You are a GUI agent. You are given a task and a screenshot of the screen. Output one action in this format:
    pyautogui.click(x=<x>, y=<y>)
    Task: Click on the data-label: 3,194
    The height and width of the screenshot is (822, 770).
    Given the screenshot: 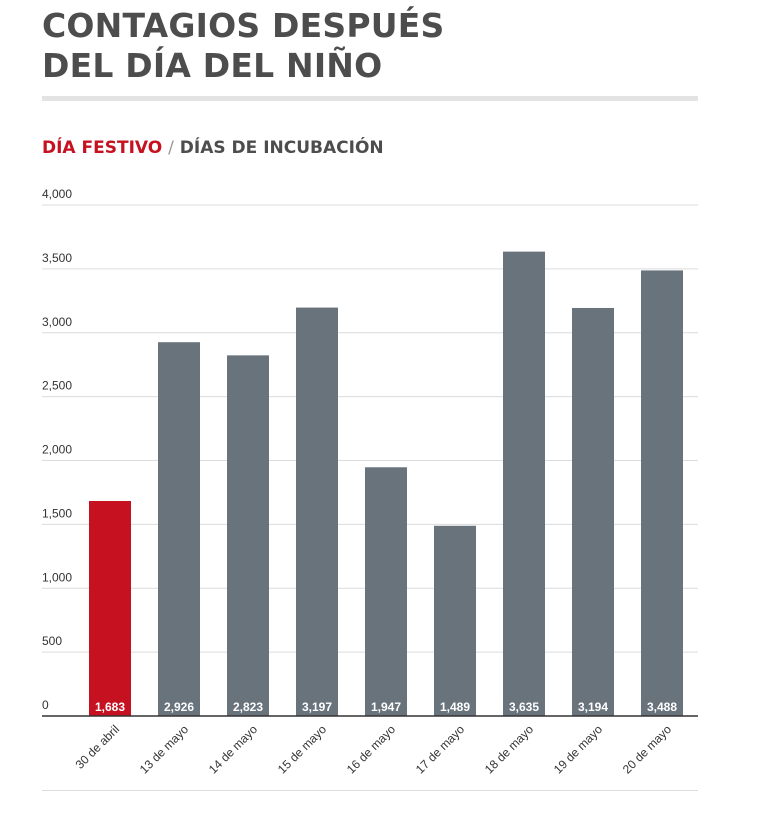 What is the action you would take?
    pyautogui.click(x=593, y=707)
    